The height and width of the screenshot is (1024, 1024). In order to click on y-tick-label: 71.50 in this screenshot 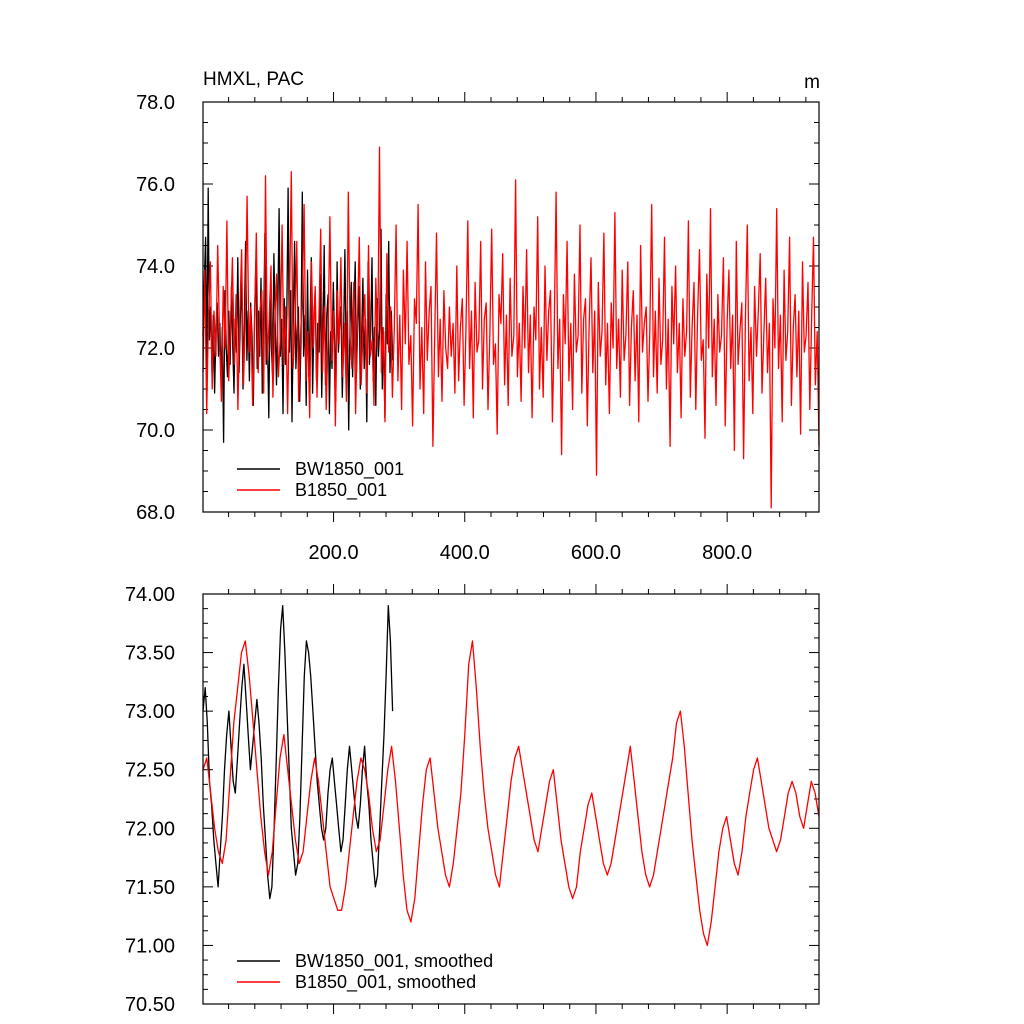, I will do `click(150, 888)`.